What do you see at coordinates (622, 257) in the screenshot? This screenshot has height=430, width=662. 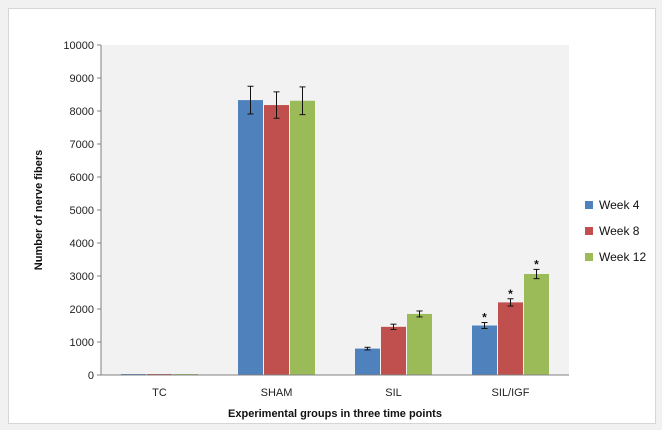 I see `legend-label: Week 12` at bounding box center [622, 257].